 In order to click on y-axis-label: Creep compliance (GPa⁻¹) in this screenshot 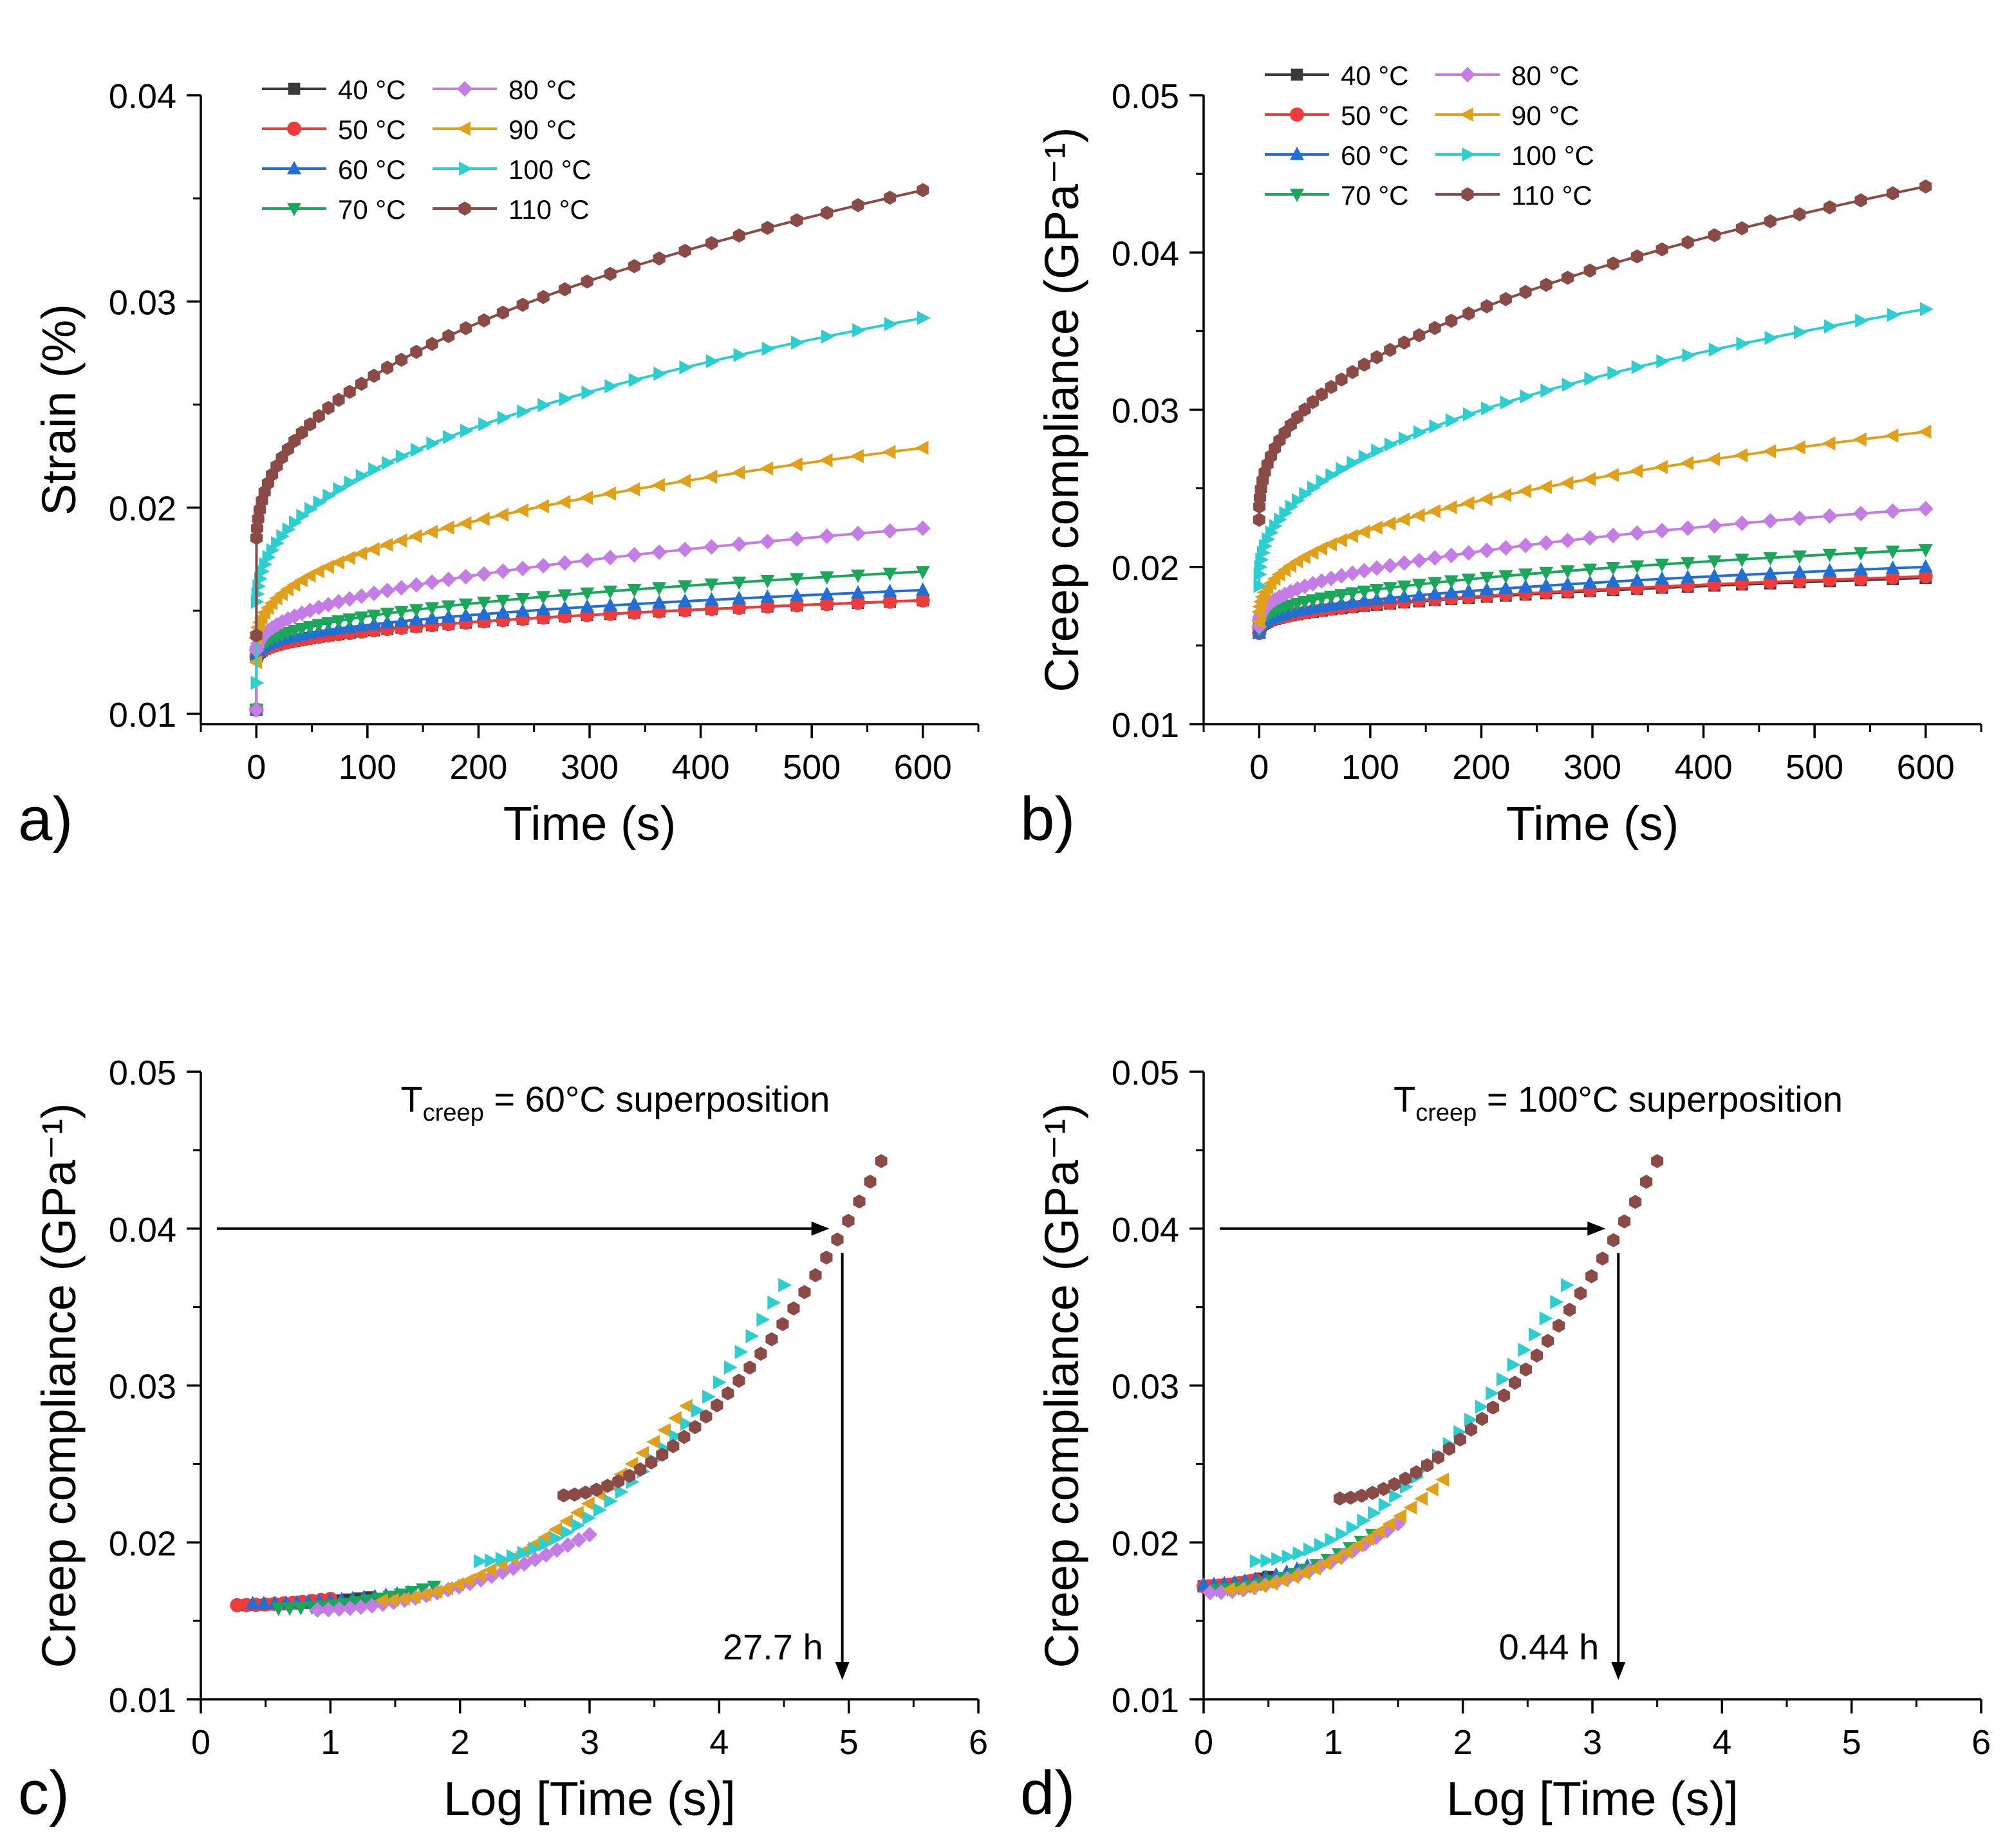, I will do `click(59, 1385)`.